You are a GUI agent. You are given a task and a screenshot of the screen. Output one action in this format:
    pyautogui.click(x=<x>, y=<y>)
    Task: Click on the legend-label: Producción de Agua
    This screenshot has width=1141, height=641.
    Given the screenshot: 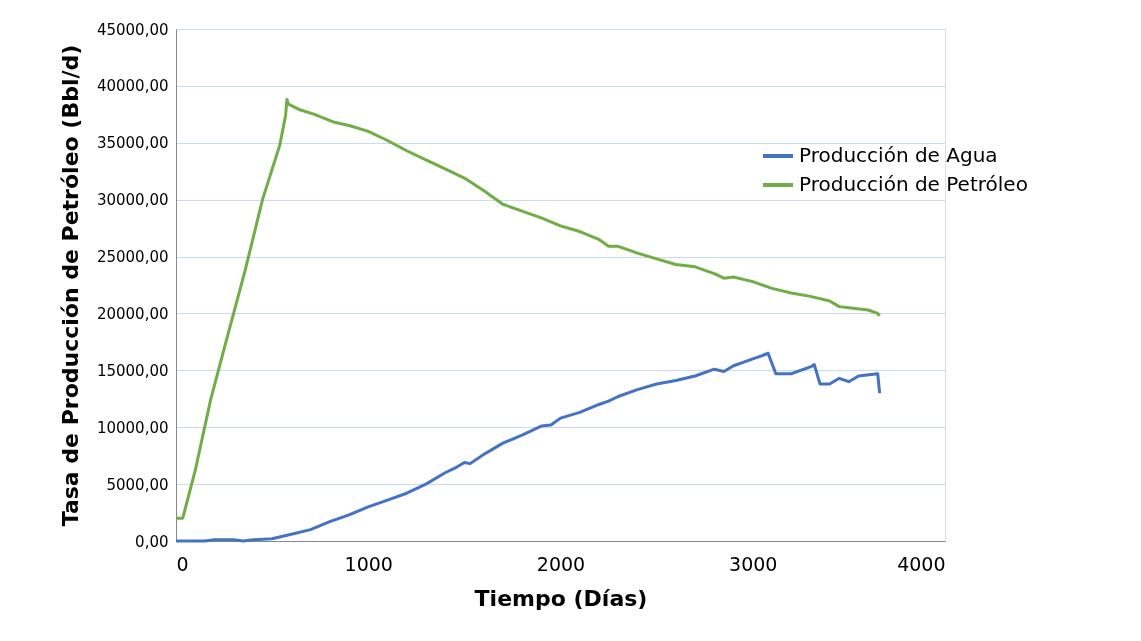 What is the action you would take?
    pyautogui.click(x=898, y=155)
    